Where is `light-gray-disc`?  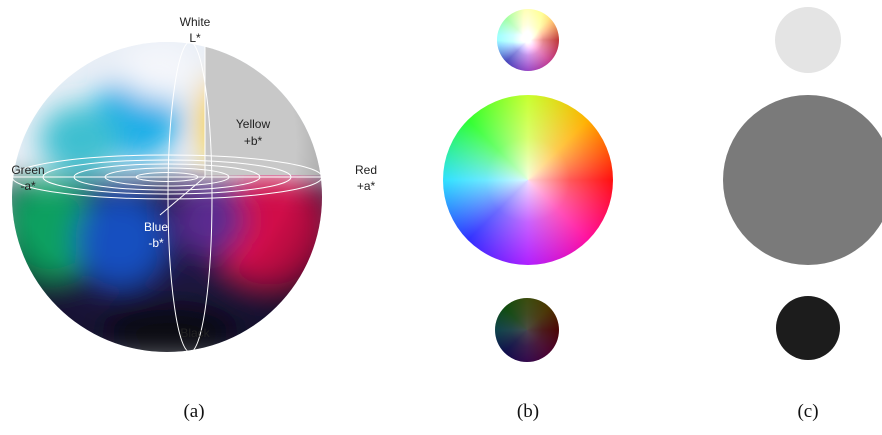
light-gray-disc is located at coordinates (808, 40).